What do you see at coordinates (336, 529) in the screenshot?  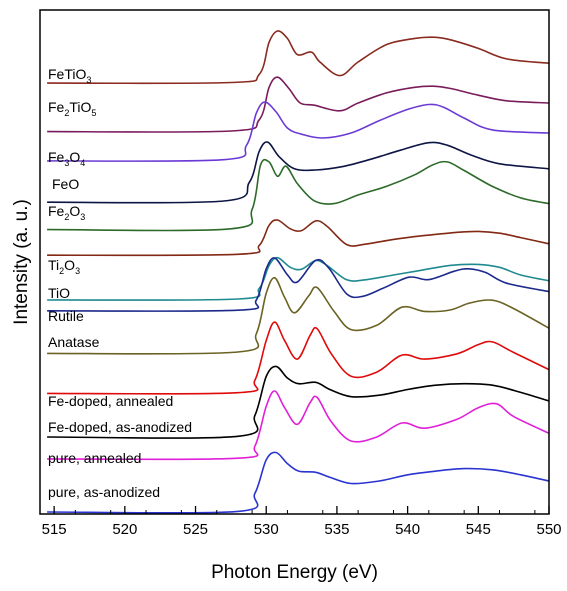 I see `x-tick-label: 535` at bounding box center [336, 529].